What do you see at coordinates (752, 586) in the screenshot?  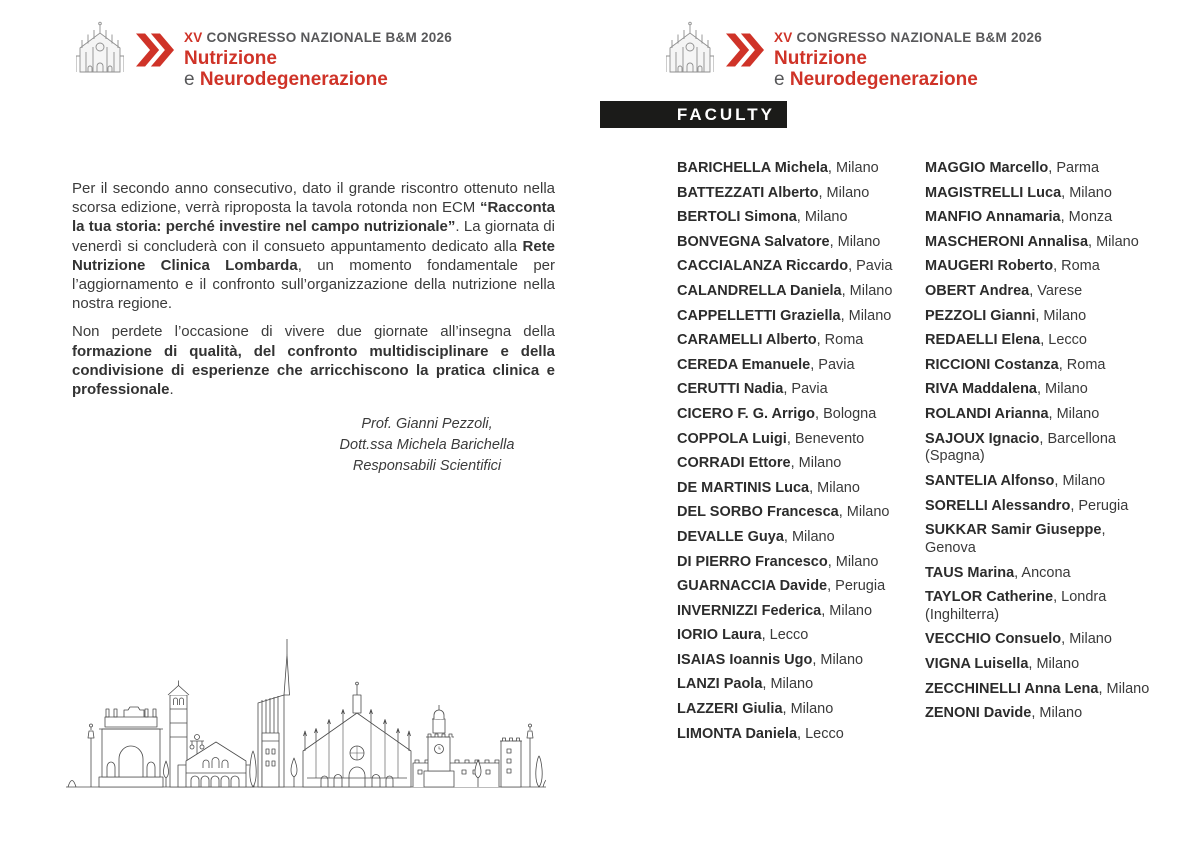 I see `faculty-name: GUARNACCIA Davide` at bounding box center [752, 586].